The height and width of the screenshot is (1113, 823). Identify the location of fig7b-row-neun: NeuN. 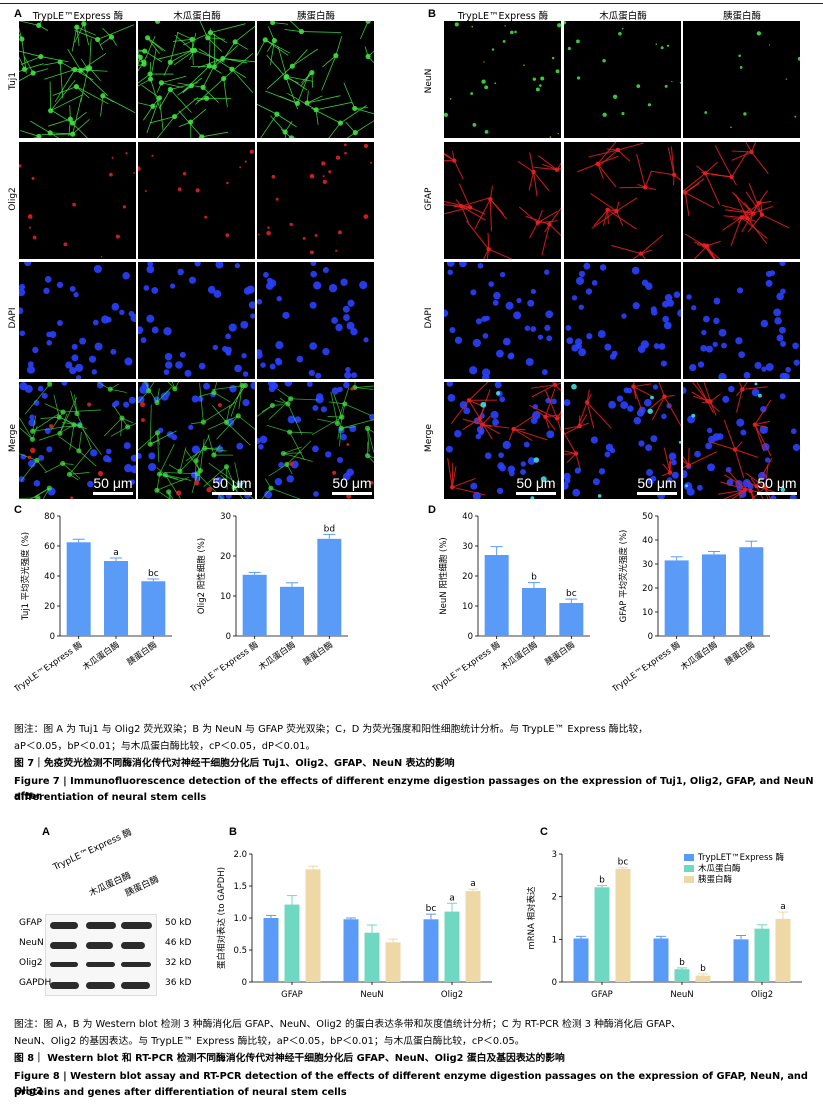
(429, 81).